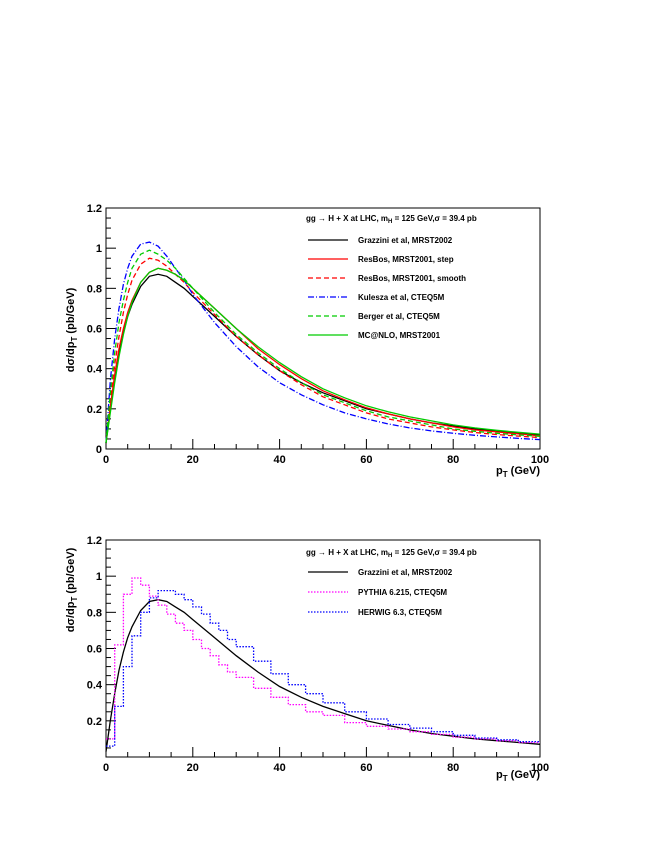  Describe the element at coordinates (540, 768) in the screenshot. I see `bottom-x-tick-label: 100` at that location.